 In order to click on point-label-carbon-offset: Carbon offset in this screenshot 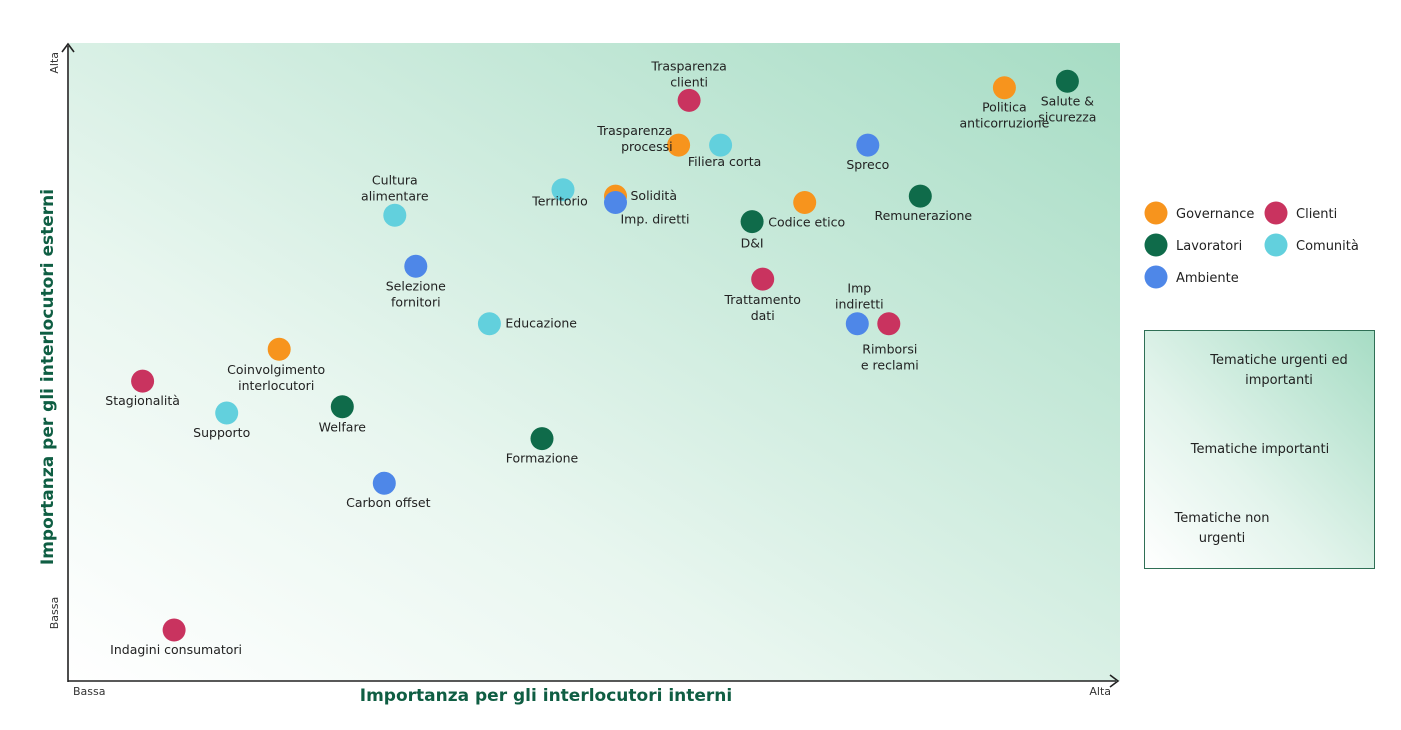, I will do `click(388, 502)`.